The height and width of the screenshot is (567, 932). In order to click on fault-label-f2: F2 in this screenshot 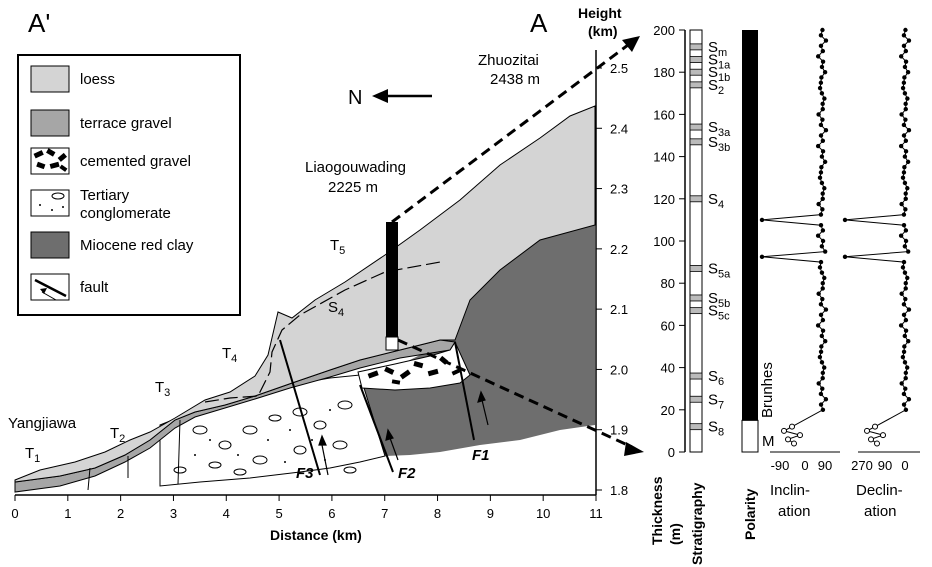, I will do `click(407, 473)`.